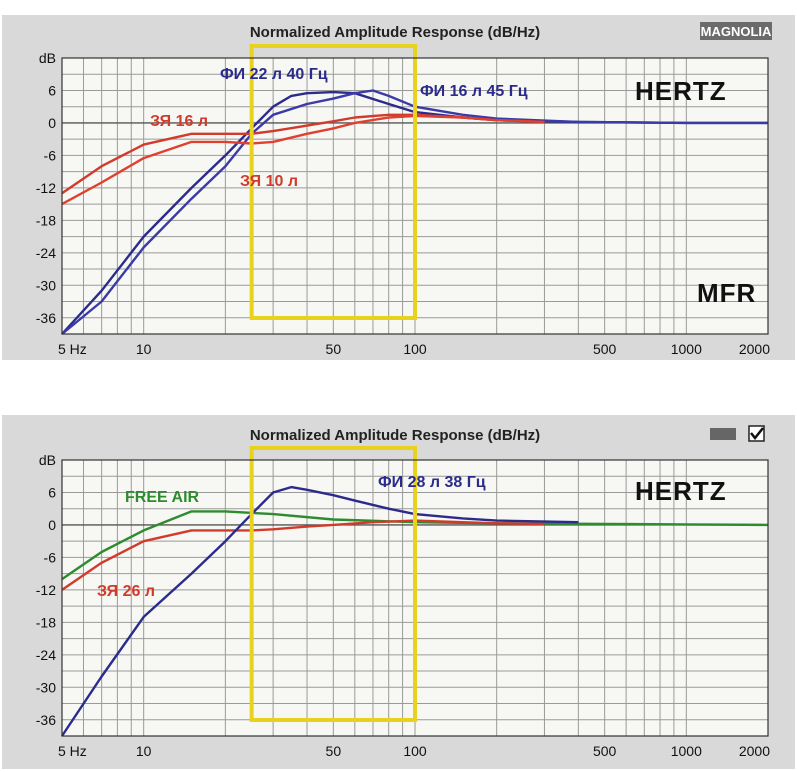 Image resolution: width=797 pixels, height=771 pixels. I want to click on annotation-free-air: FREE AIR, so click(162, 497).